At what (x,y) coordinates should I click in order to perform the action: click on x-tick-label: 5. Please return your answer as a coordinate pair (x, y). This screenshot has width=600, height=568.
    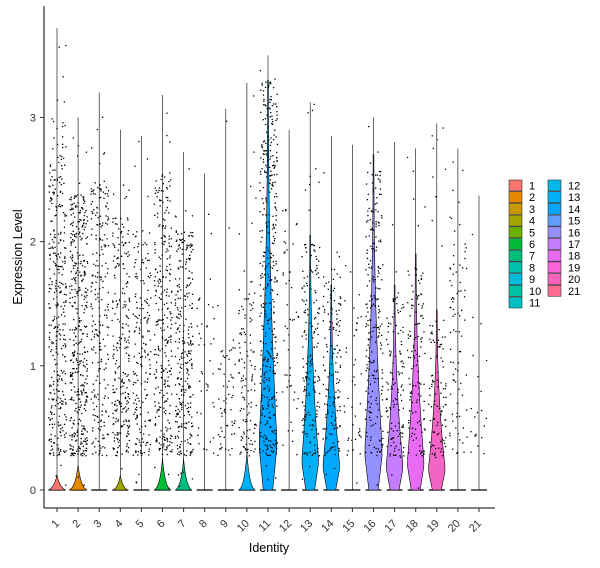
    Looking at the image, I should click on (140, 524).